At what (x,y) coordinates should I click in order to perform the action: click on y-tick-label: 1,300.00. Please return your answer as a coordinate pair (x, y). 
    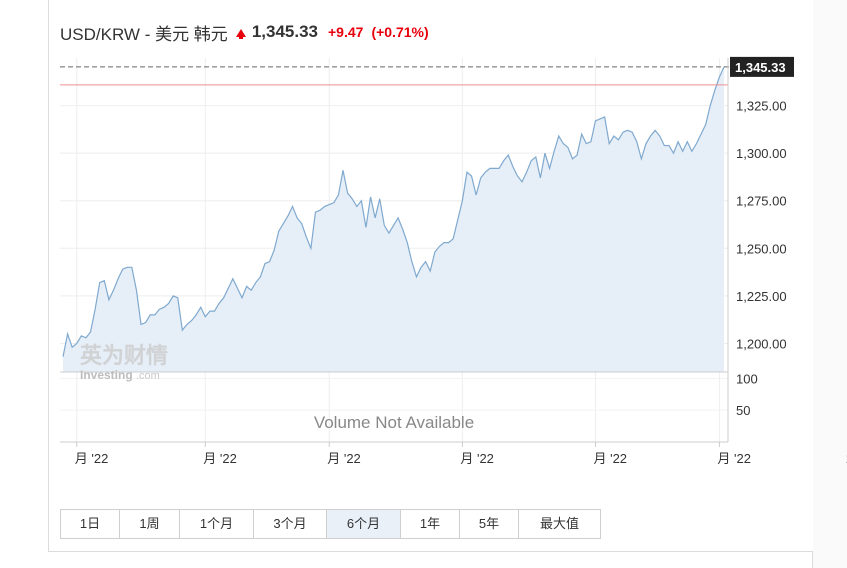
    Looking at the image, I should click on (761, 153).